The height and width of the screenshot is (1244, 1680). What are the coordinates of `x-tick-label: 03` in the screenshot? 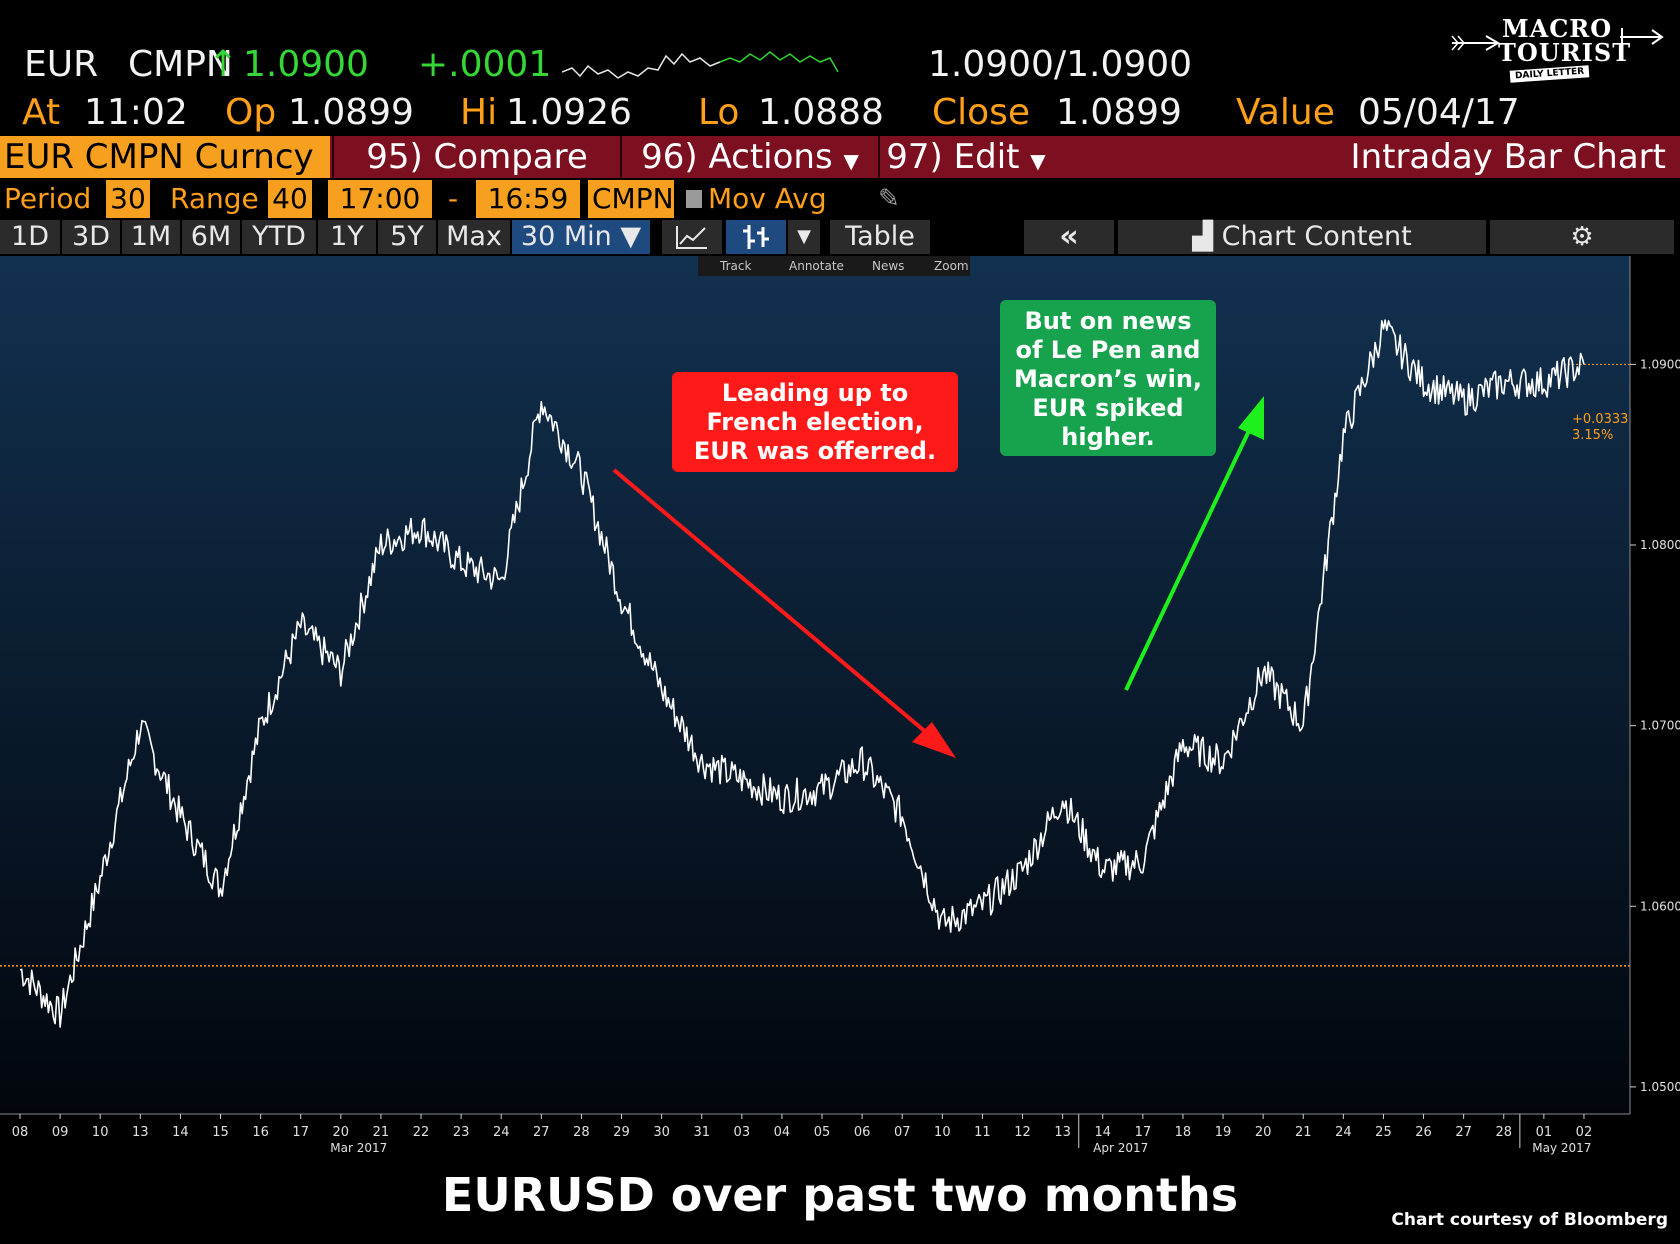 It's located at (742, 1132).